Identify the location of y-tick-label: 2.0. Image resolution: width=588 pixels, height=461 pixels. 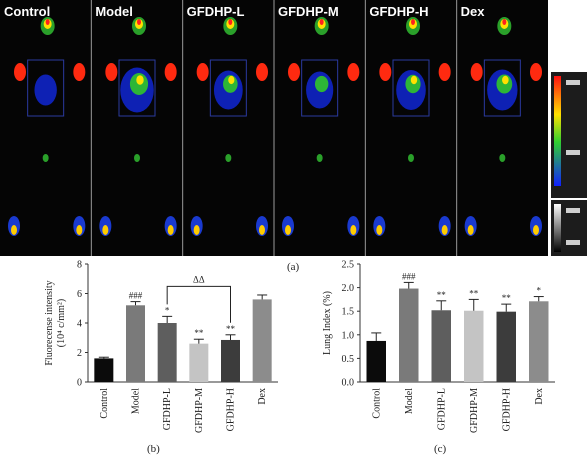
(348, 288).